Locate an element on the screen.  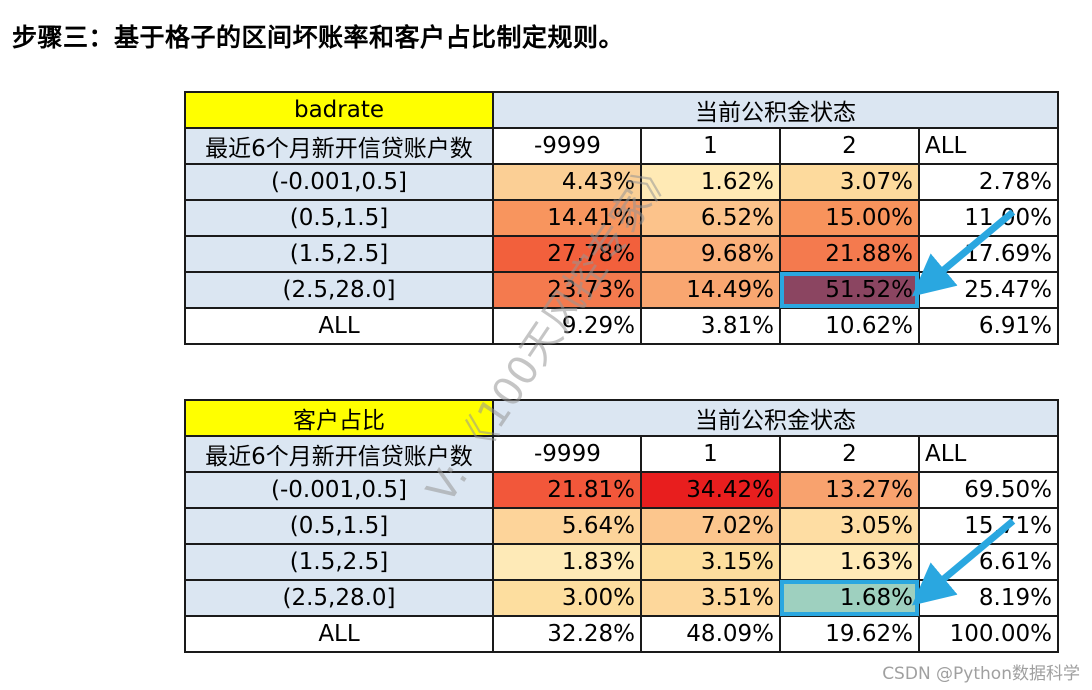
value-cell: 9.29% is located at coordinates (567, 326).